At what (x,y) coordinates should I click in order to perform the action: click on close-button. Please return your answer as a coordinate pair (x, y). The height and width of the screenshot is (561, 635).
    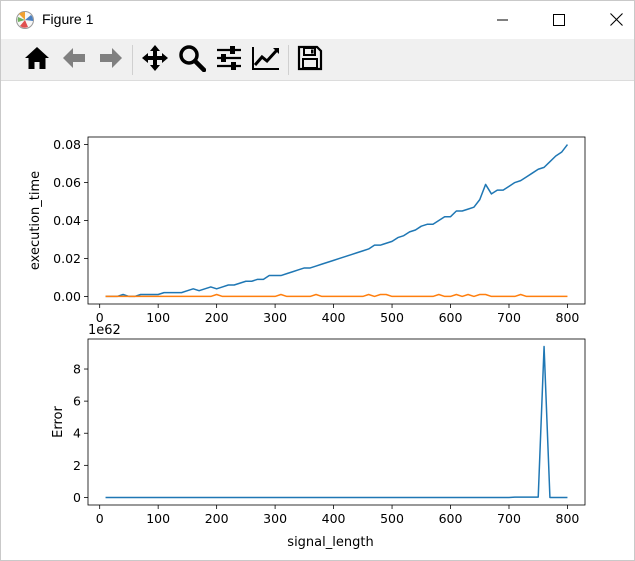
    Looking at the image, I should click on (610, 20).